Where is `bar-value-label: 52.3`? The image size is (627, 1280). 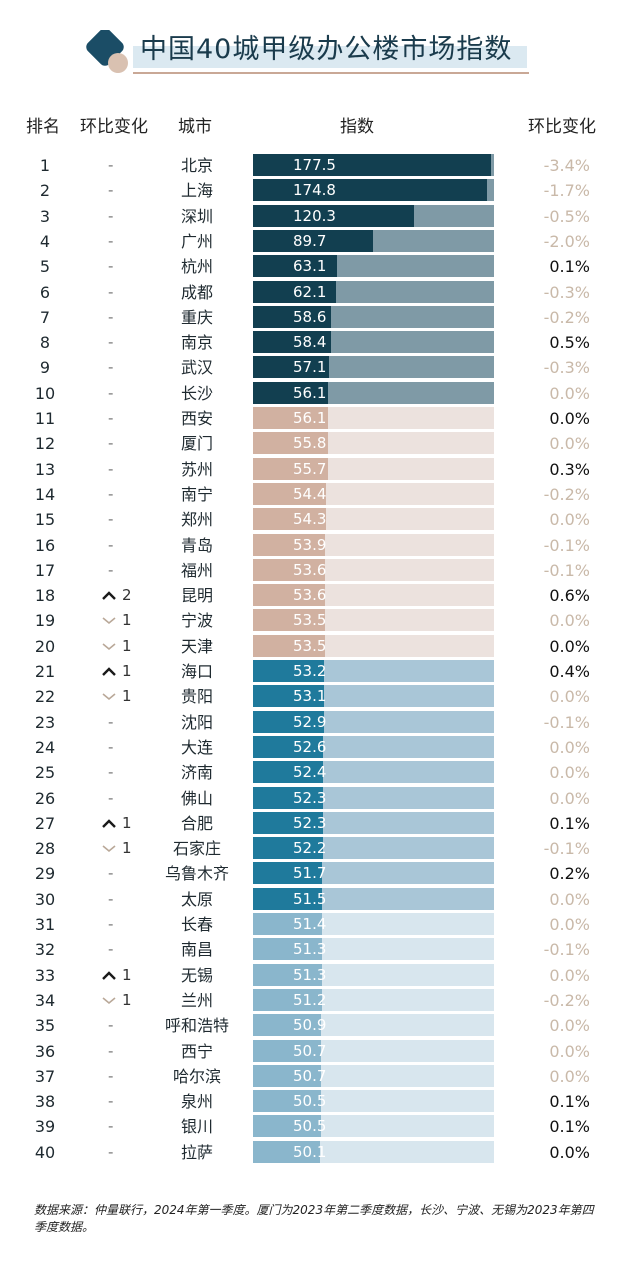
bar-value-label: 52.3 is located at coordinates (310, 822).